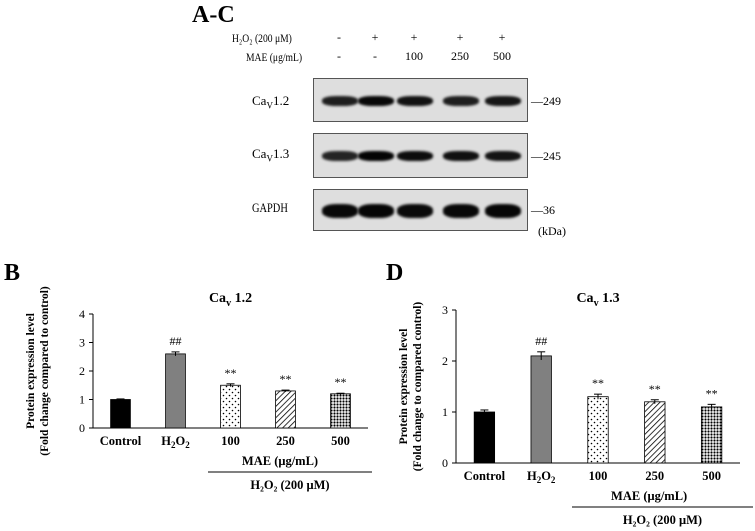 Image resolution: width=755 pixels, height=531 pixels. I want to click on figure-label: A-C, so click(213, 15).